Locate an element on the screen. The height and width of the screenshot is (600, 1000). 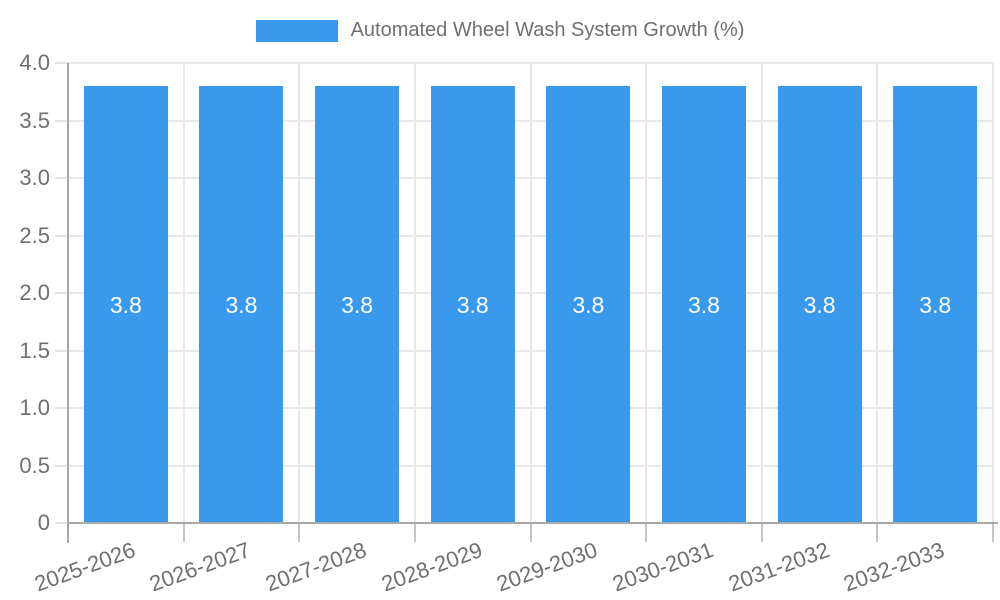
legend: Automated Wheel Wash System Growth (%) is located at coordinates (500, 30).